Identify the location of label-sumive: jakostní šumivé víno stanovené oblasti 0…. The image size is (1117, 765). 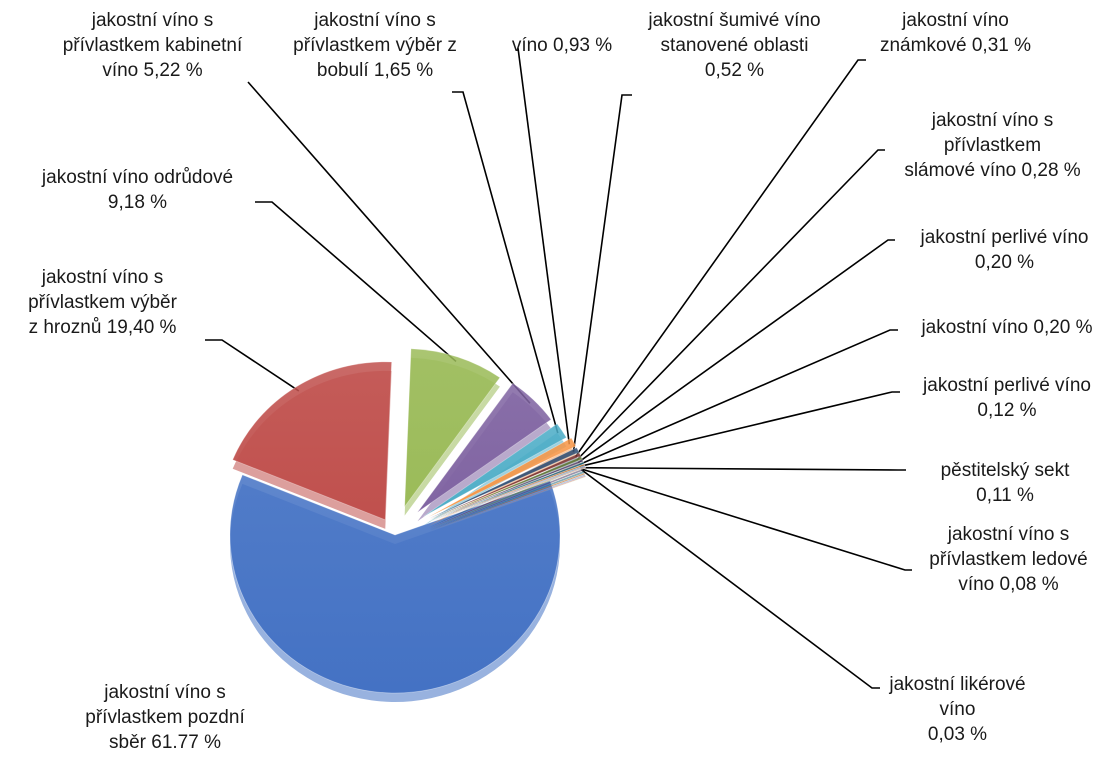
(734, 45).